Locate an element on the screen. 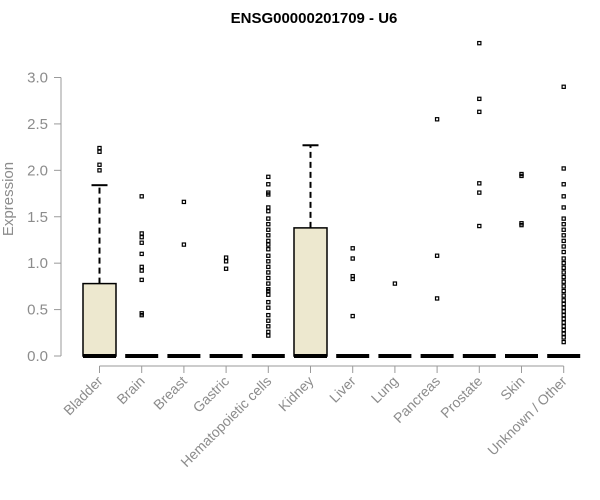 The height and width of the screenshot is (500, 600). box-prostate is located at coordinates (479, 199).